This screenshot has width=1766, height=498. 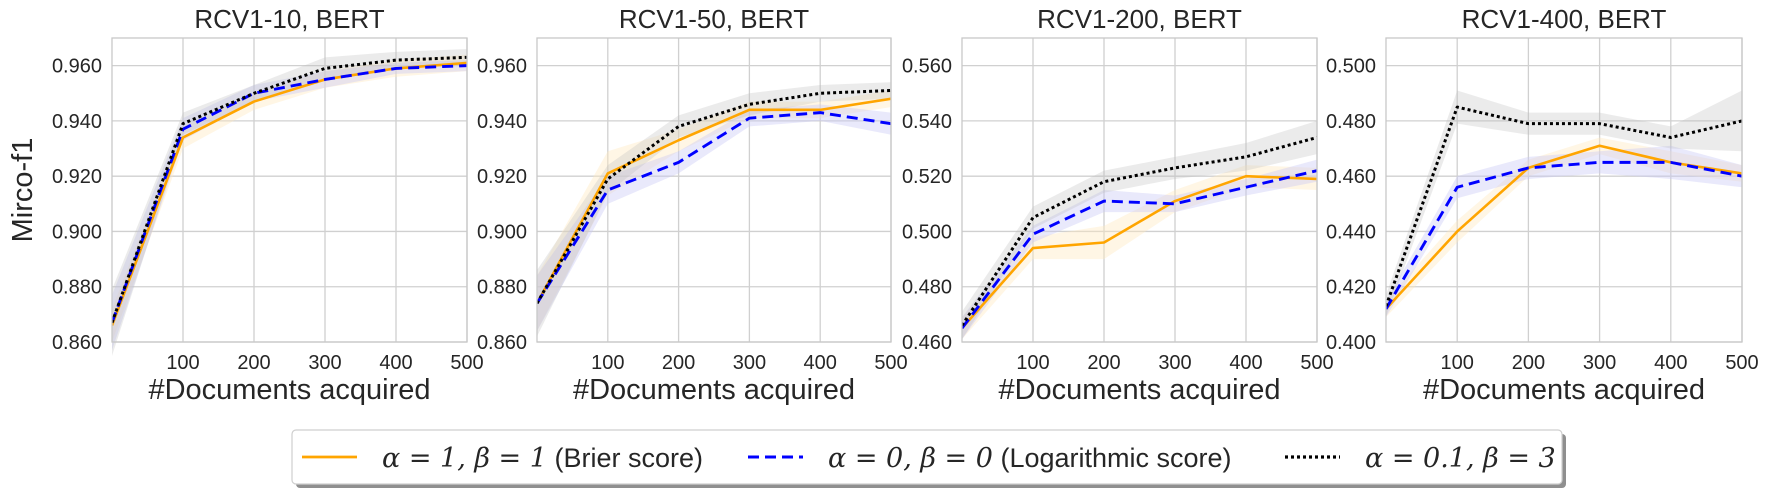 What do you see at coordinates (1139, 19) in the screenshot?
I see `panel-title: RCV1-200, BERT` at bounding box center [1139, 19].